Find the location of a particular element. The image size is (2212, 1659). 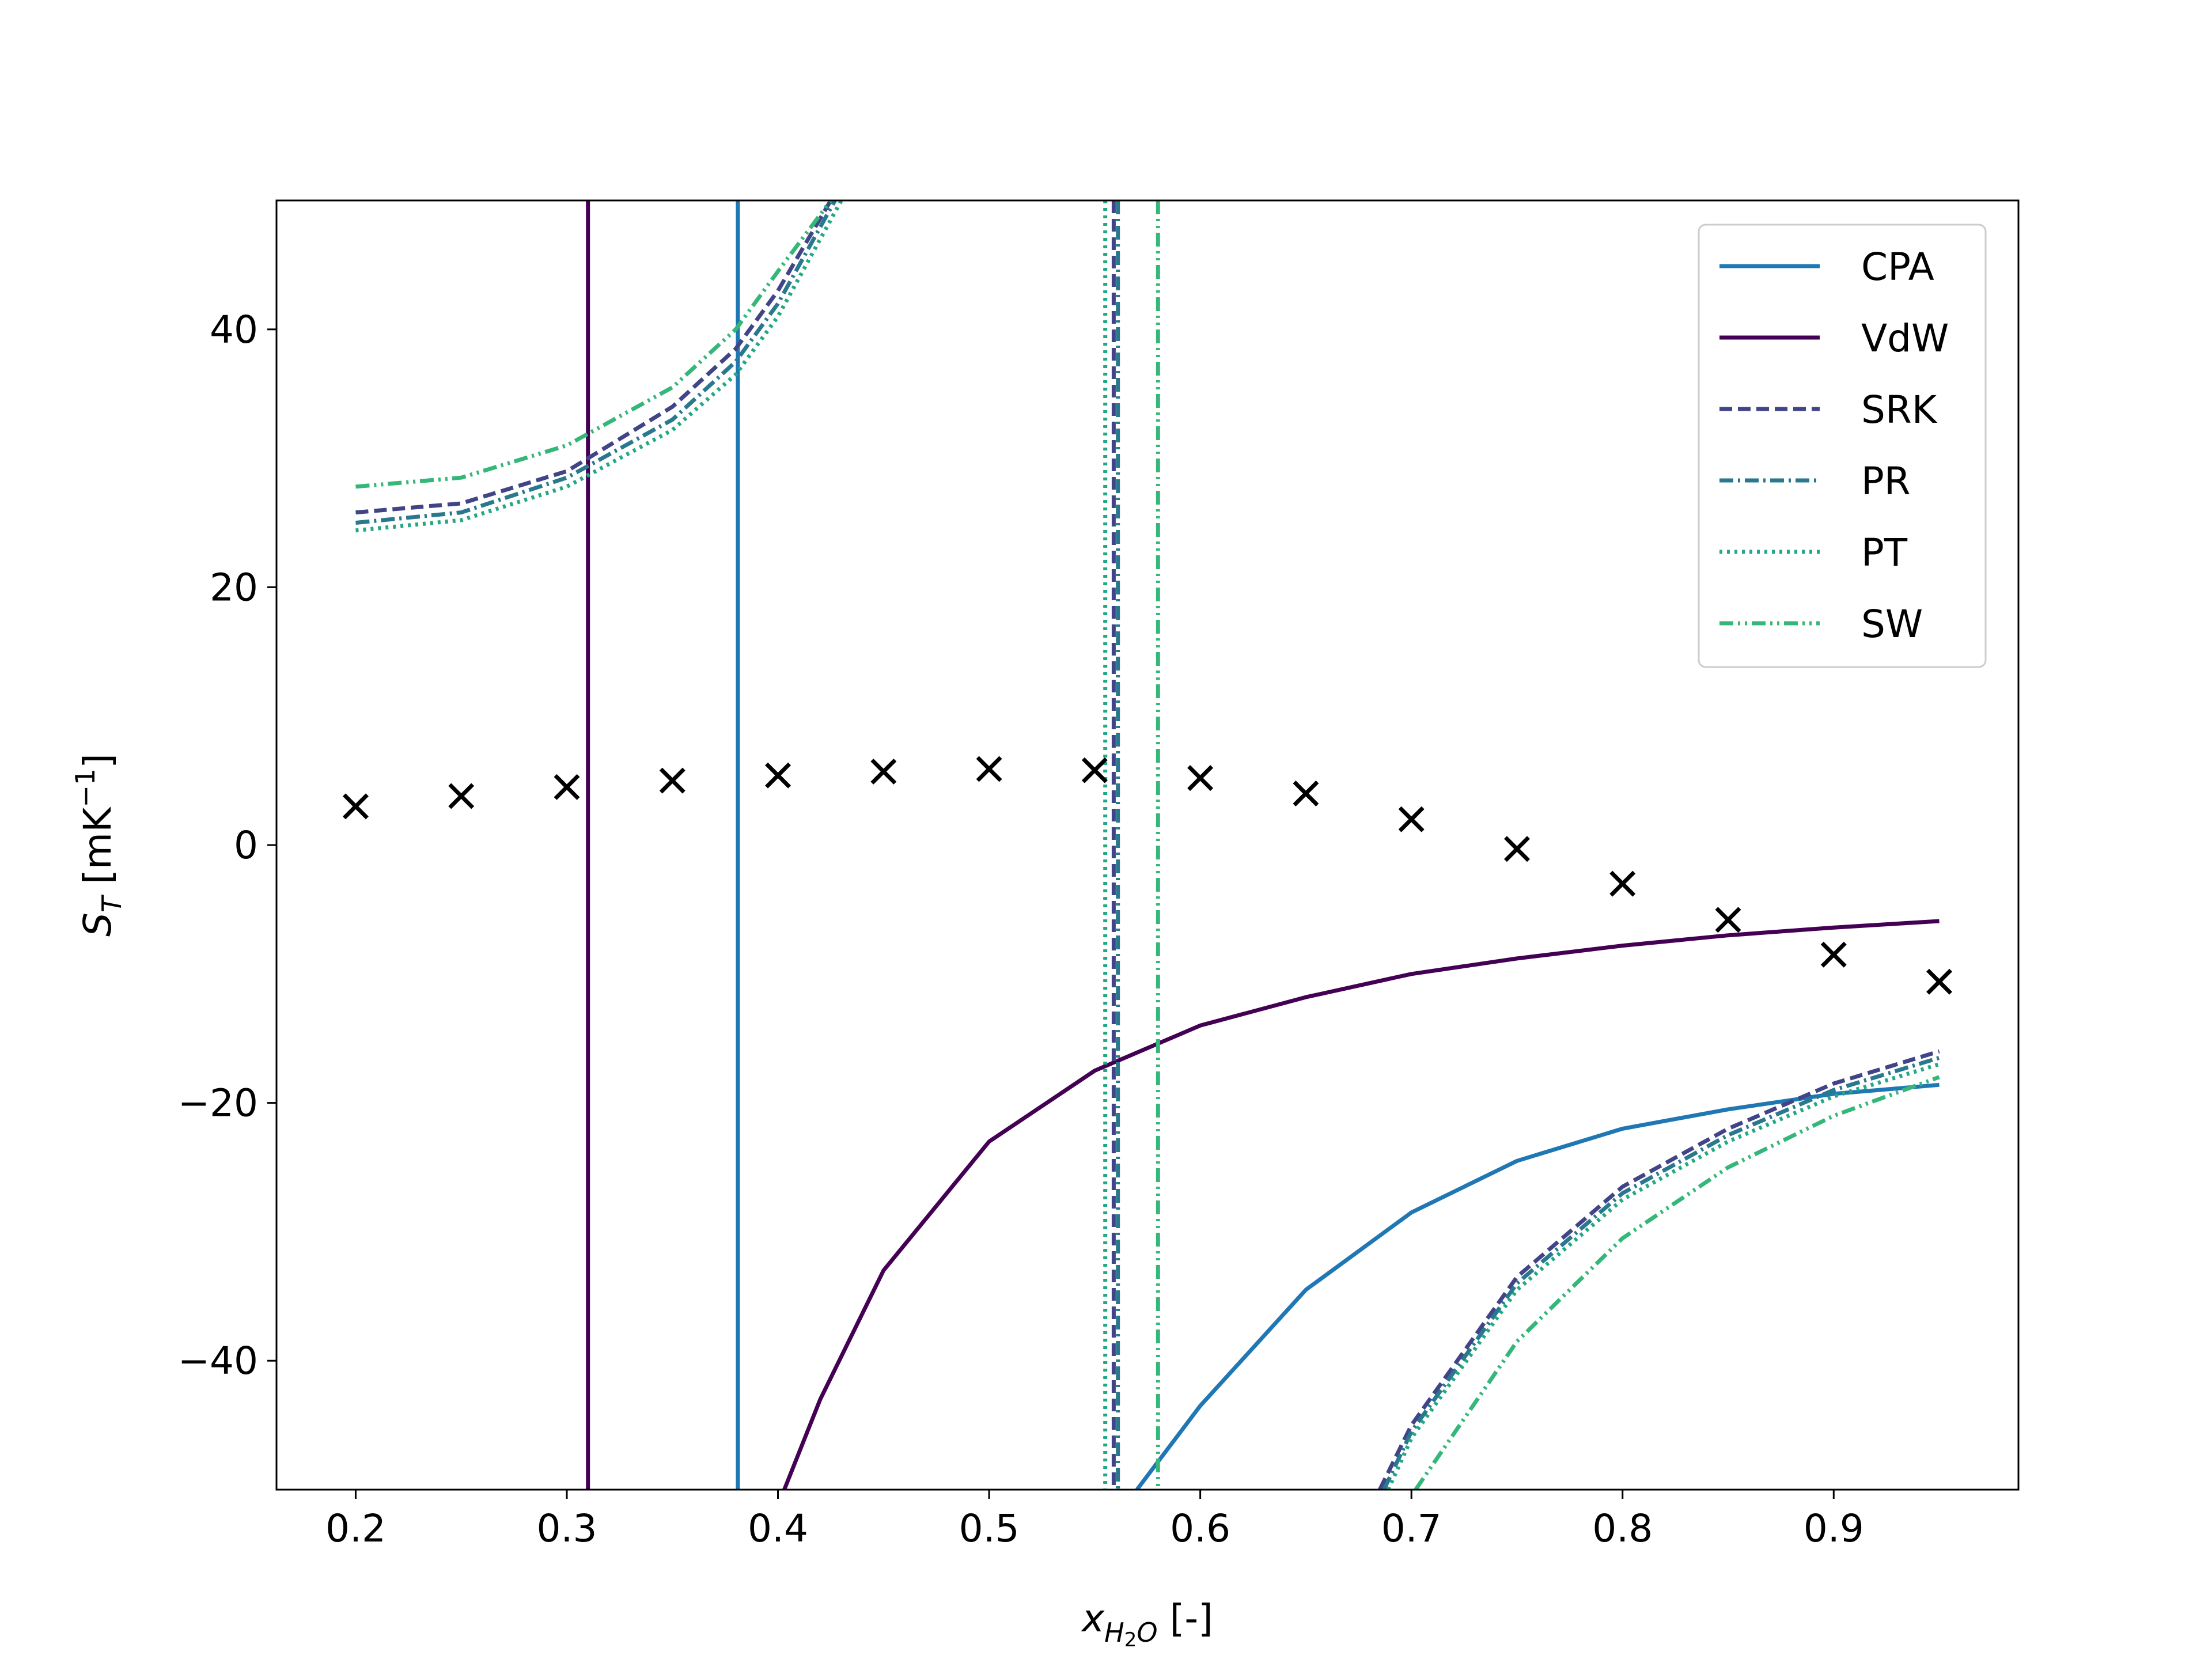

x-tick-label: 0.9 is located at coordinates (1834, 1528).